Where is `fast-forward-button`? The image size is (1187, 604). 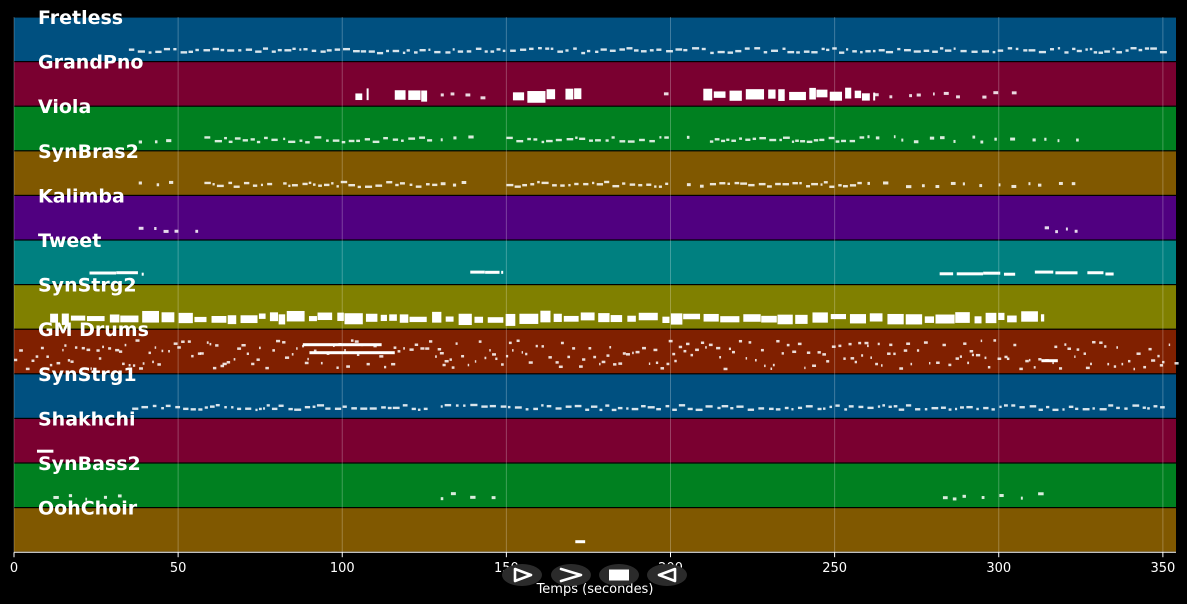 fast-forward-button is located at coordinates (571, 575).